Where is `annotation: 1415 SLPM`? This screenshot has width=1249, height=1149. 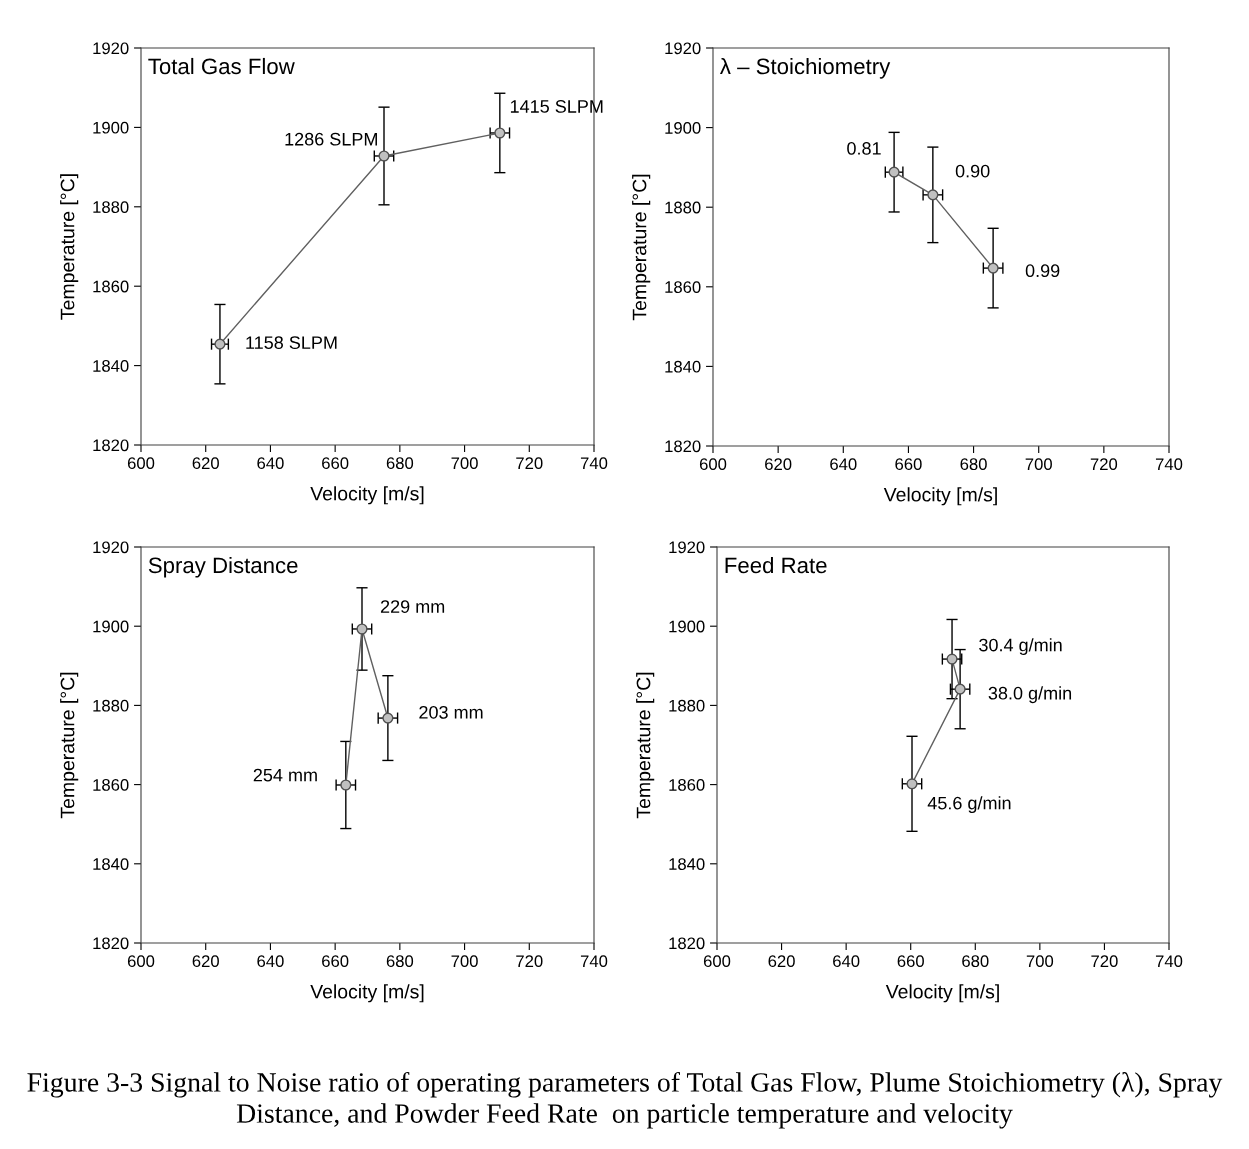
annotation: 1415 SLPM is located at coordinates (556, 106).